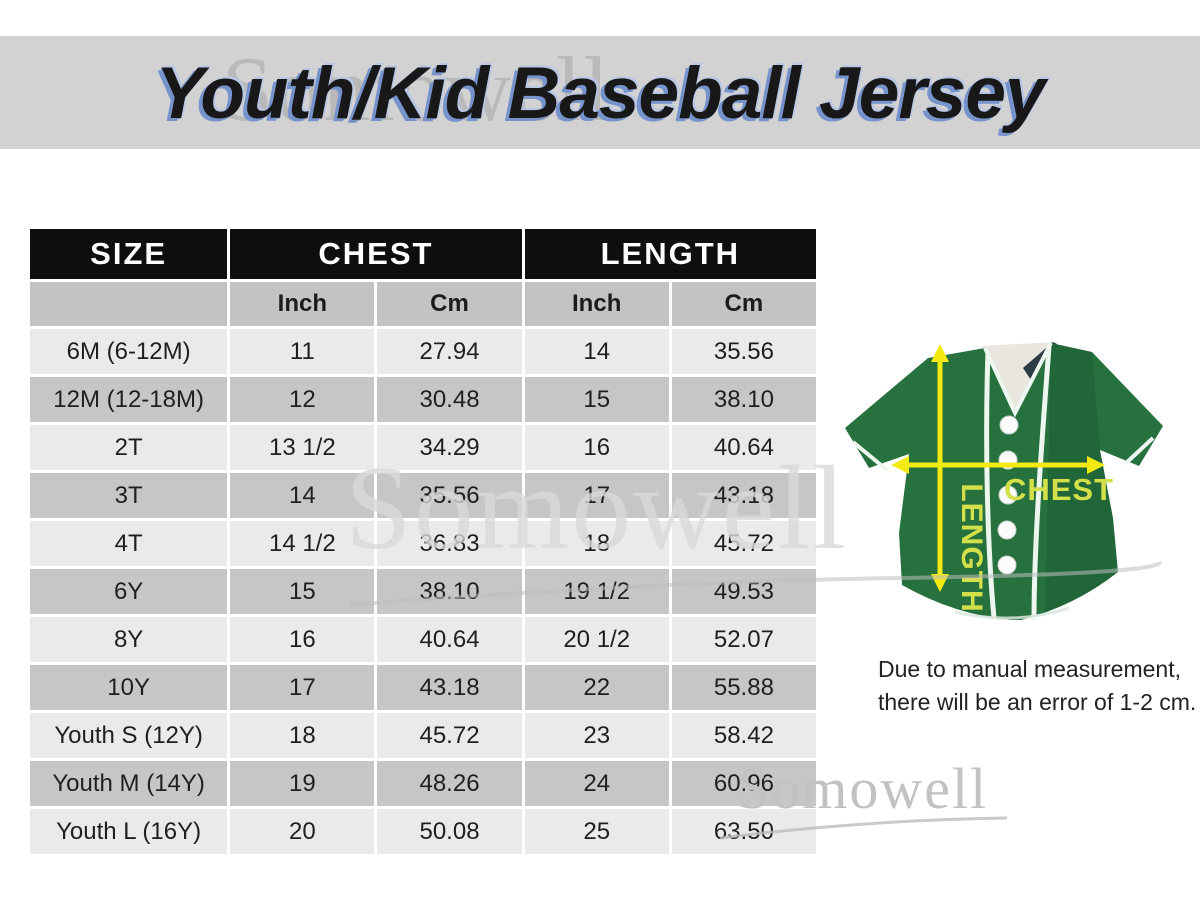 The height and width of the screenshot is (900, 1200). I want to click on length-inch-cell: 17, so click(596, 495).